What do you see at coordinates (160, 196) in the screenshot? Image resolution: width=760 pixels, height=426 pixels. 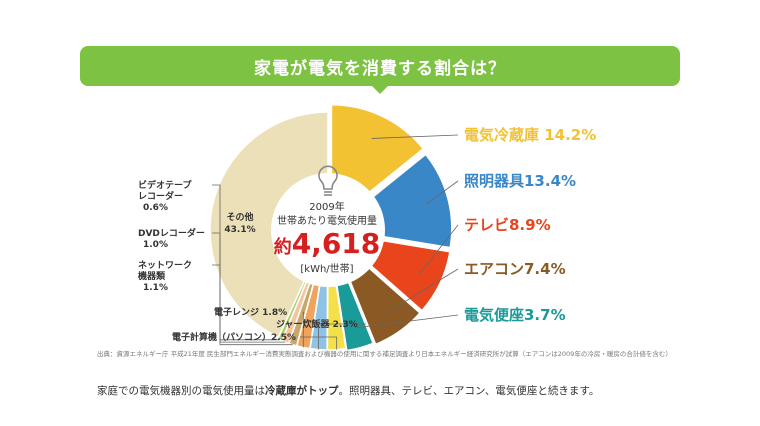 I see `slice-label: レコーダー` at bounding box center [160, 196].